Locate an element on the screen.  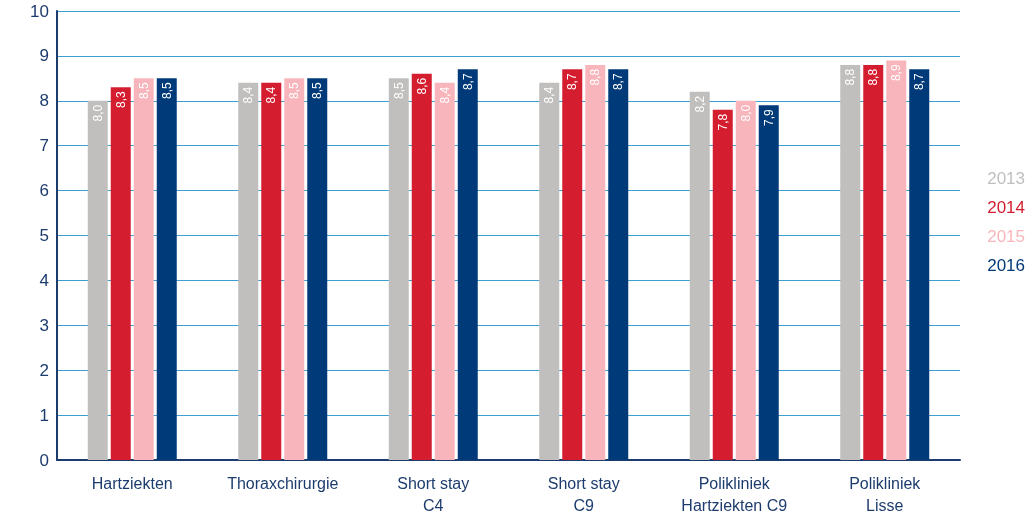
y-tick-label: 7 is located at coordinates (44, 146).